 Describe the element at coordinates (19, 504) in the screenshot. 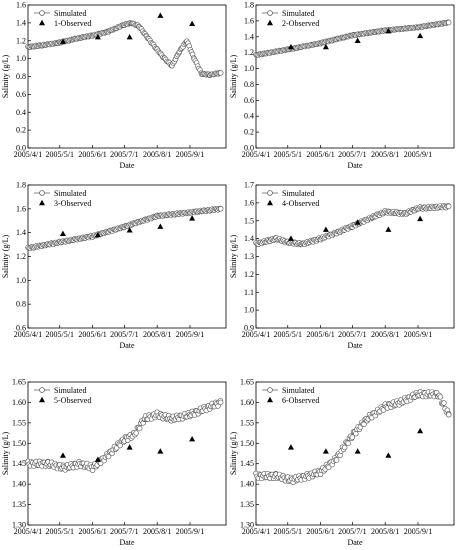

I see `y-tick-label: 1.35` at that location.